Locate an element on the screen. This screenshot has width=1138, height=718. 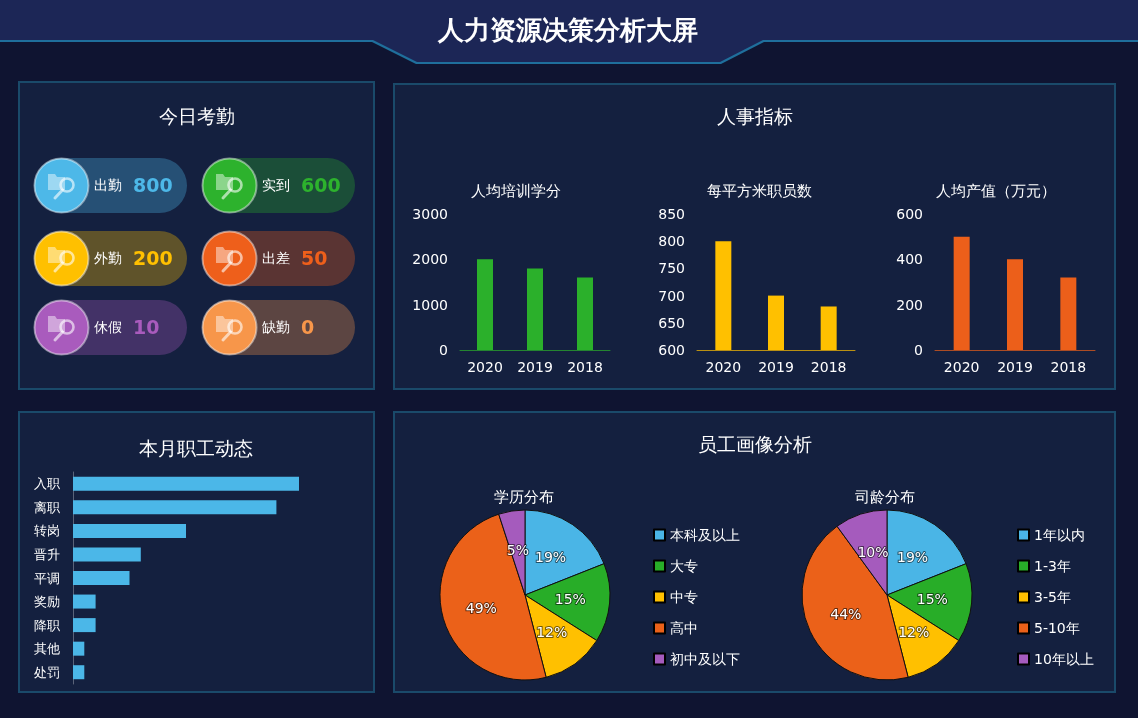
text: 人力资源决策分析大屏 is located at coordinates (568, 29).